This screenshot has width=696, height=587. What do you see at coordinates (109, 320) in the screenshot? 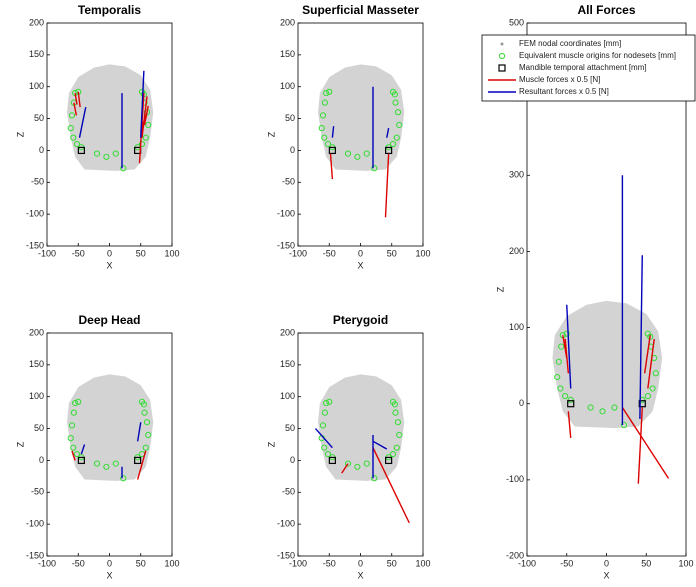
I see `chart-title: Deep Head` at bounding box center [109, 320].